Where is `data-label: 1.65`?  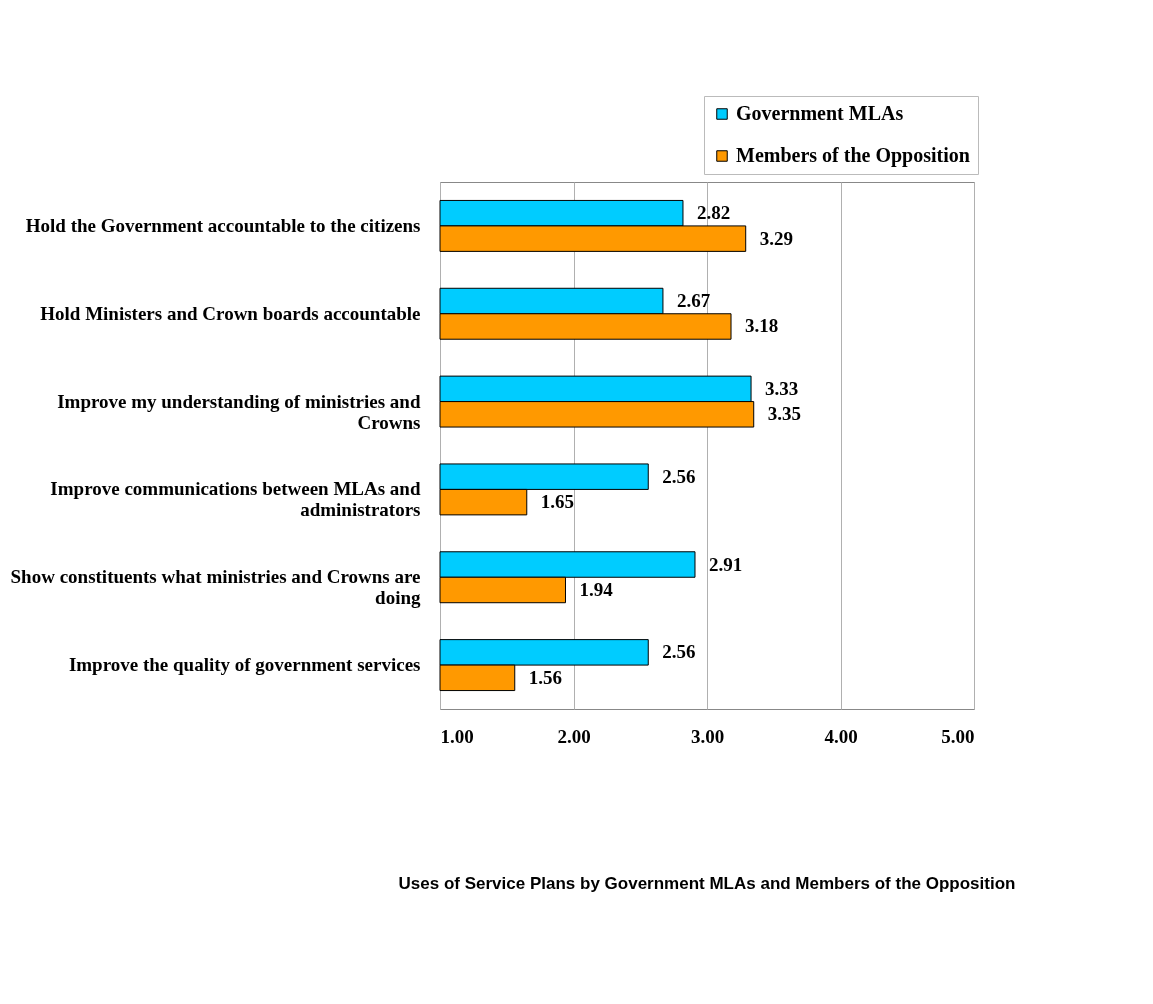
data-label: 1.65 is located at coordinates (557, 502).